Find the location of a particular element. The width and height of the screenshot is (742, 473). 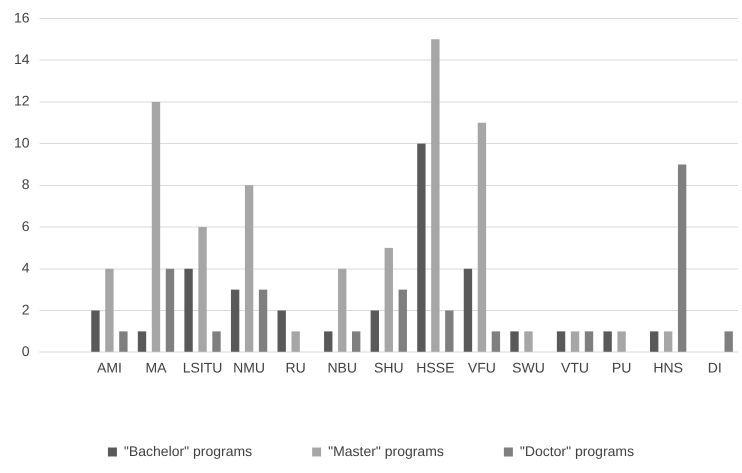

x-tick-label: MA is located at coordinates (156, 367).